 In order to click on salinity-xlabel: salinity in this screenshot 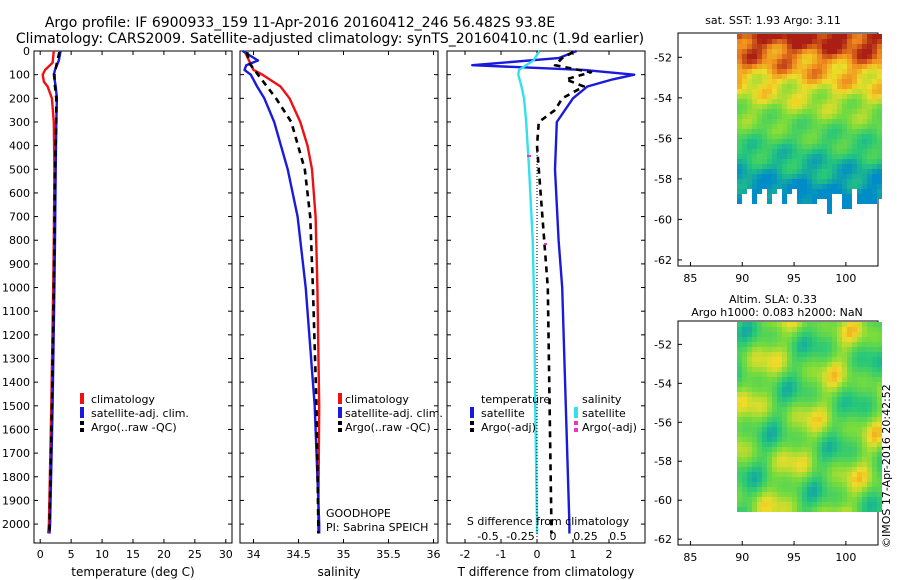, I will do `click(338, 572)`.